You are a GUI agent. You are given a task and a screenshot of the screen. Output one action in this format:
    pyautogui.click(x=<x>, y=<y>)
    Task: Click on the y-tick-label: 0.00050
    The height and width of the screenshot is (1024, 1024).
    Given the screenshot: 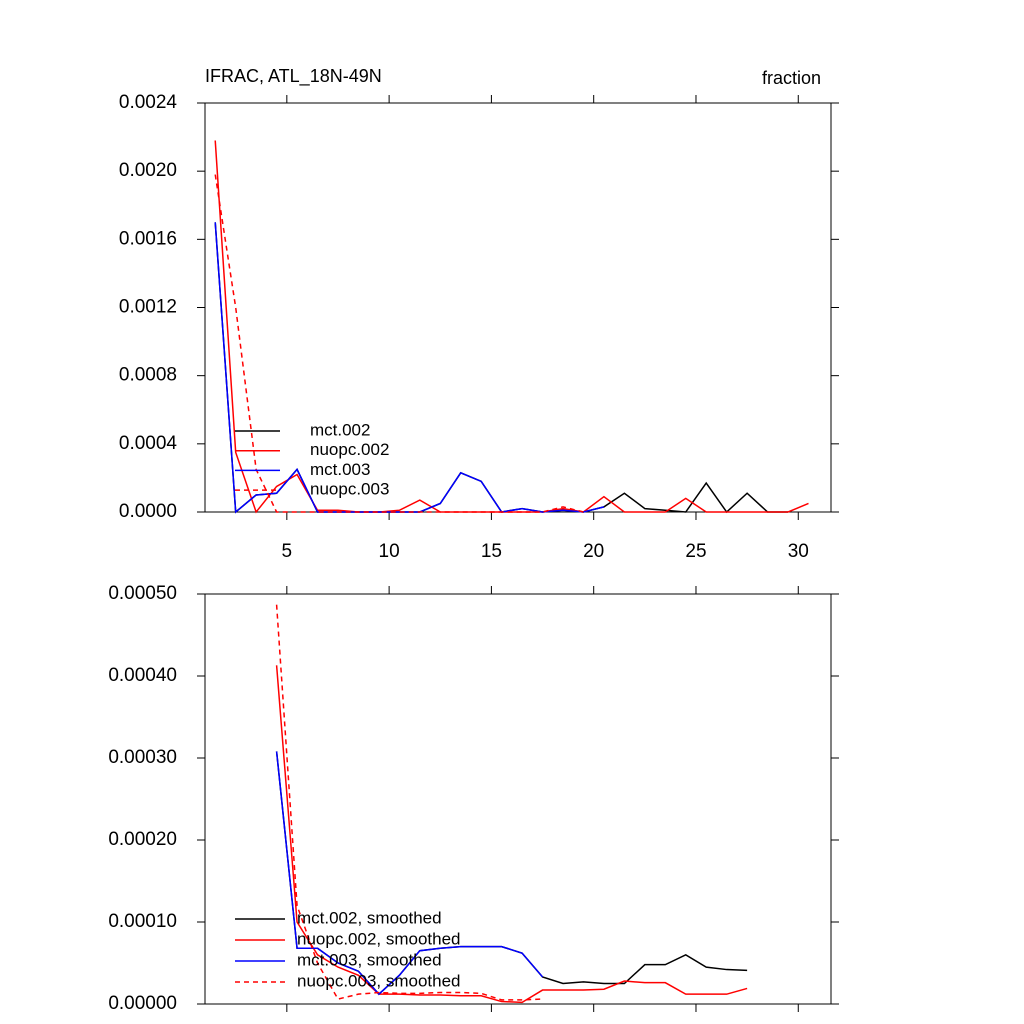 What is the action you would take?
    pyautogui.click(x=142, y=593)
    